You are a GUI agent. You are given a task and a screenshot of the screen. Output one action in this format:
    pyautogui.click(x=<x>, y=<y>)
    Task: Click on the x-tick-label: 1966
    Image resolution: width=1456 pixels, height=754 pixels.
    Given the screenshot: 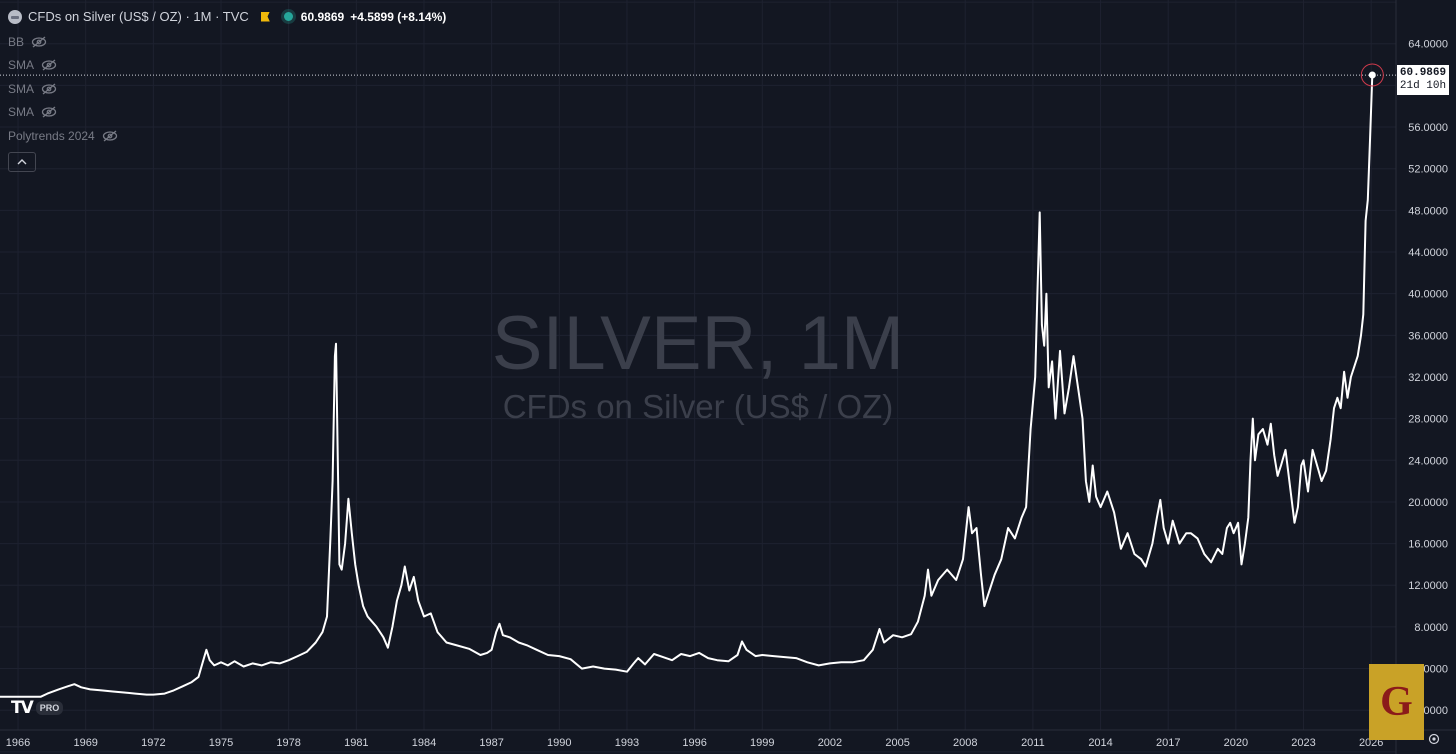 What is the action you would take?
    pyautogui.click(x=18, y=743)
    